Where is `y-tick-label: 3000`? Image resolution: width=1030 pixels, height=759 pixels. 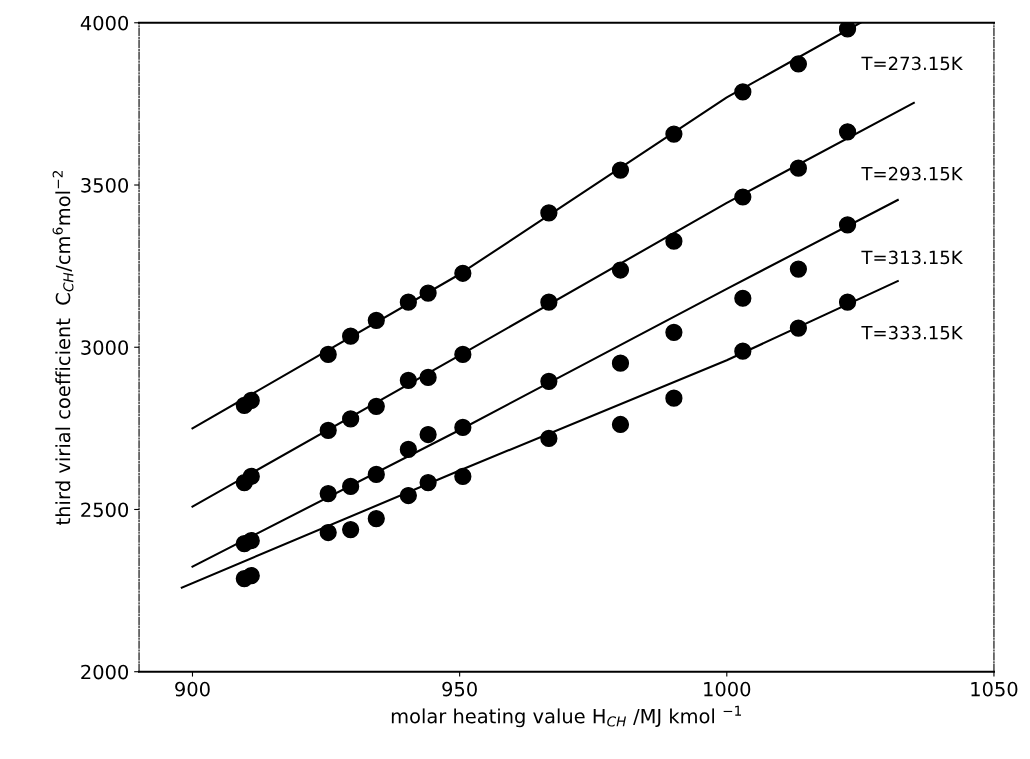
y-tick-label: 3000 is located at coordinates (105, 347).